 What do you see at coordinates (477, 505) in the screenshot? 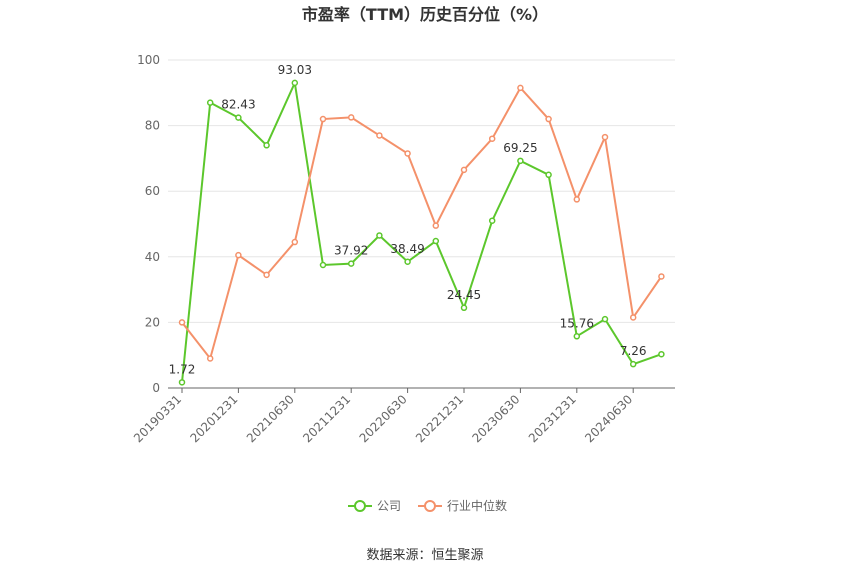
I see `legend-label: 行业中位数` at bounding box center [477, 505].